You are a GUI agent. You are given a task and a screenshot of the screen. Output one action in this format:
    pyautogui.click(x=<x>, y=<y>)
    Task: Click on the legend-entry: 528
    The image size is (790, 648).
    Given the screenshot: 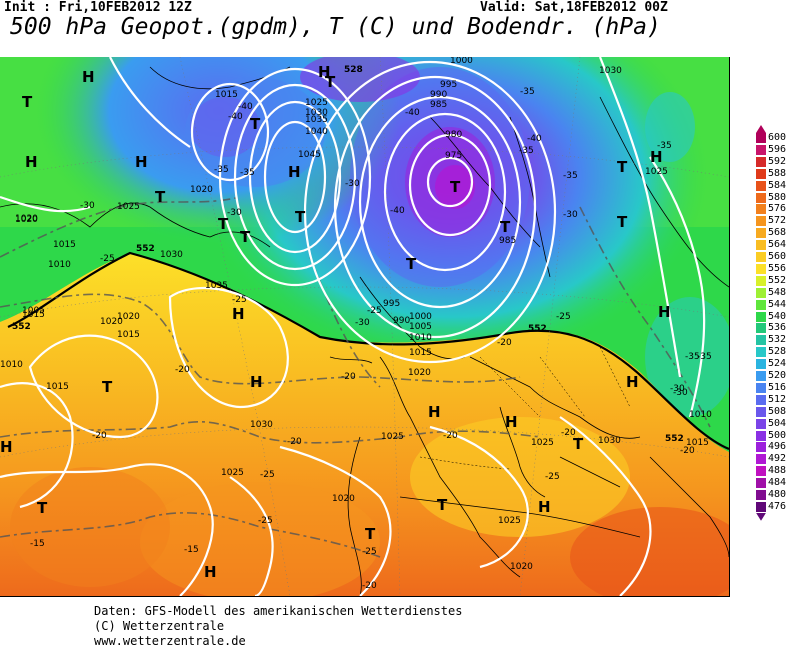 What is the action you would take?
    pyautogui.click(x=773, y=352)
    